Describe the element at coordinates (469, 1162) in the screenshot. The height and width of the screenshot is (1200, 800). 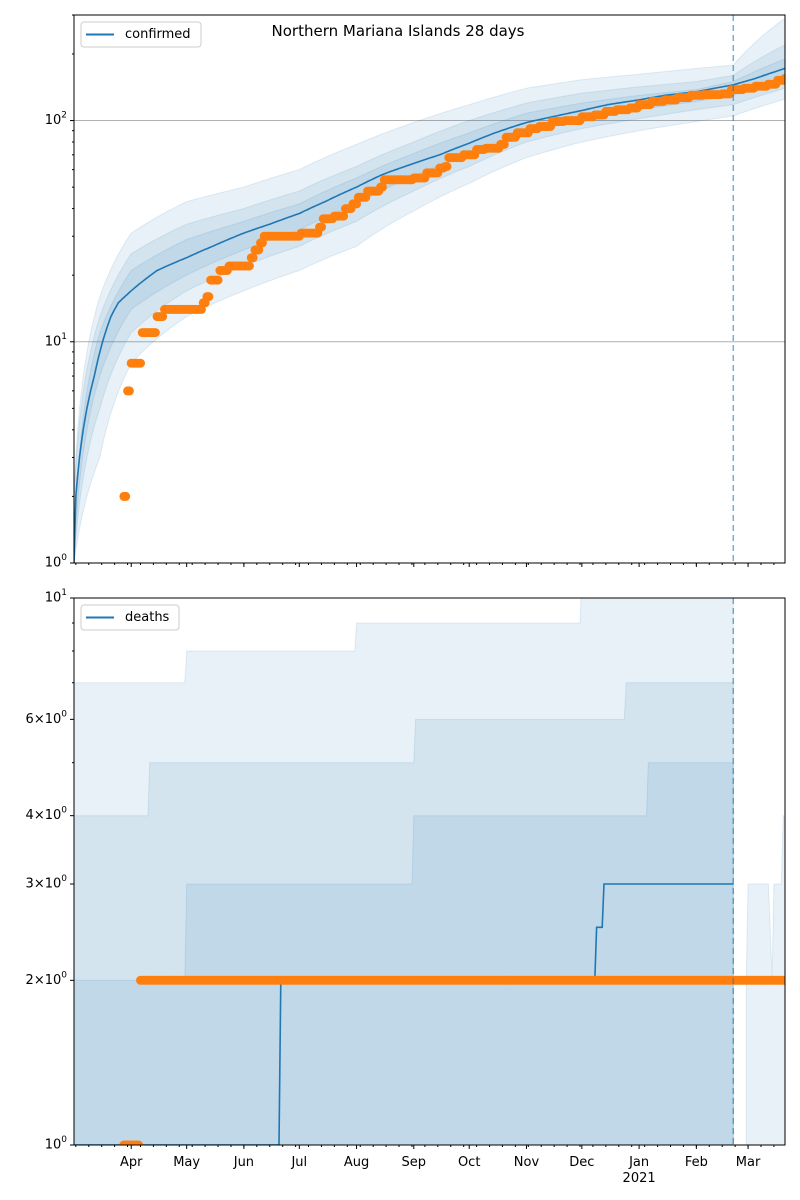
I see `x-tick-label: Oct` at that location.